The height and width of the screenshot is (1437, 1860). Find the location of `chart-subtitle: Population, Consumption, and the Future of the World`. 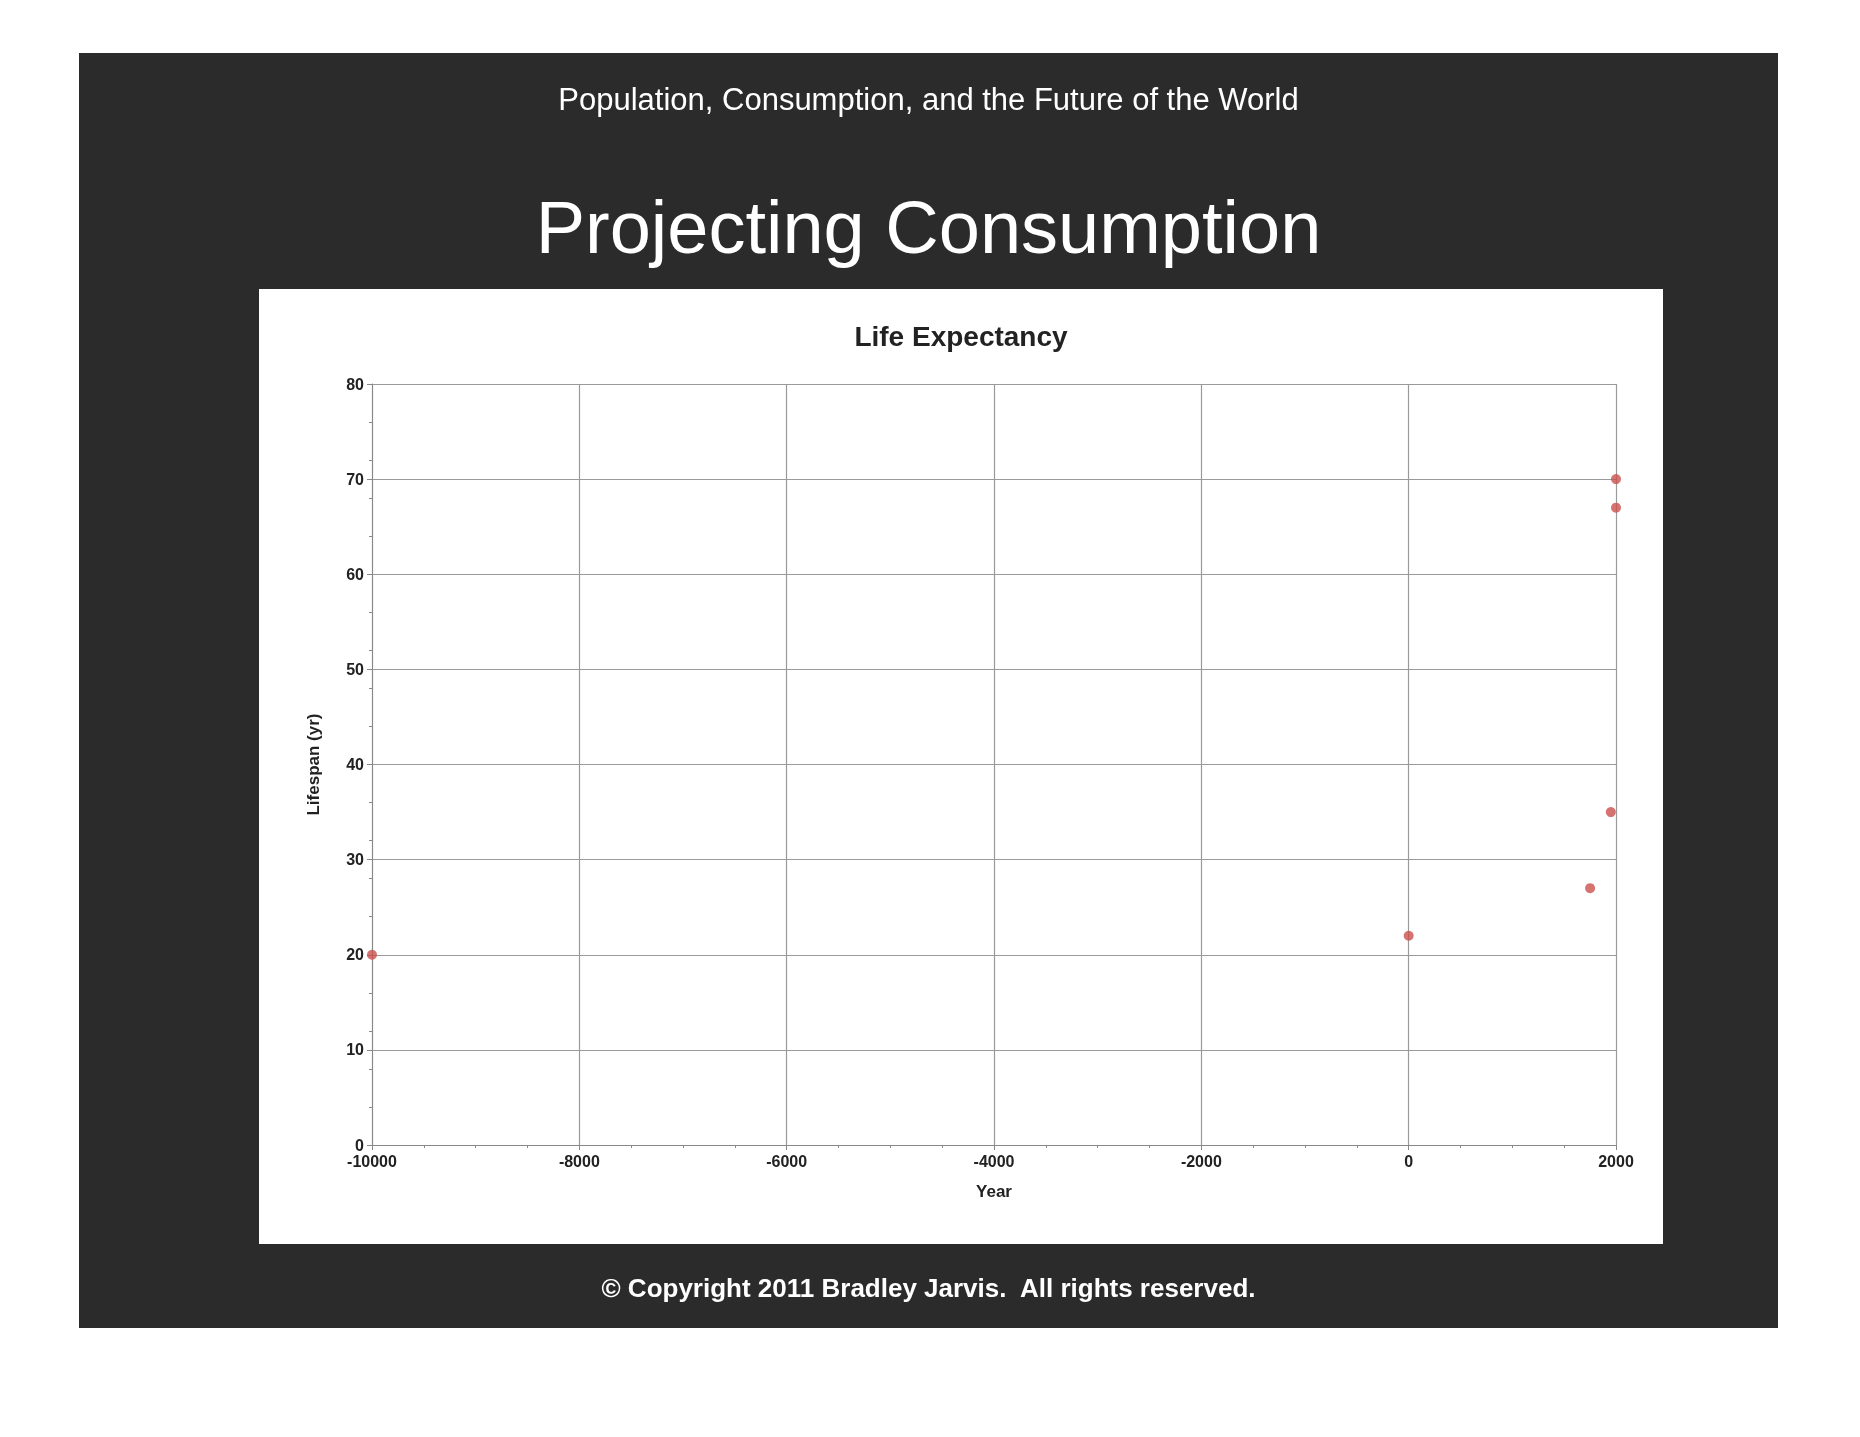

chart-subtitle: Population, Consumption, and the Future of the World is located at coordinates (928, 99).